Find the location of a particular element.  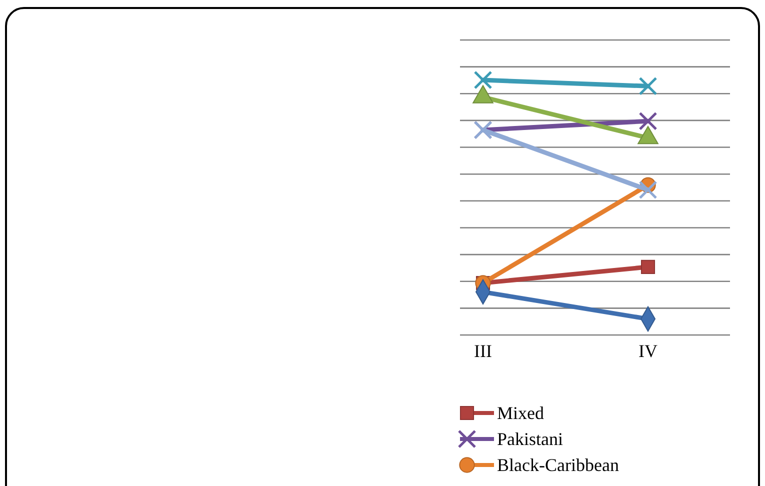

legend-label: Pakistani is located at coordinates (530, 439).